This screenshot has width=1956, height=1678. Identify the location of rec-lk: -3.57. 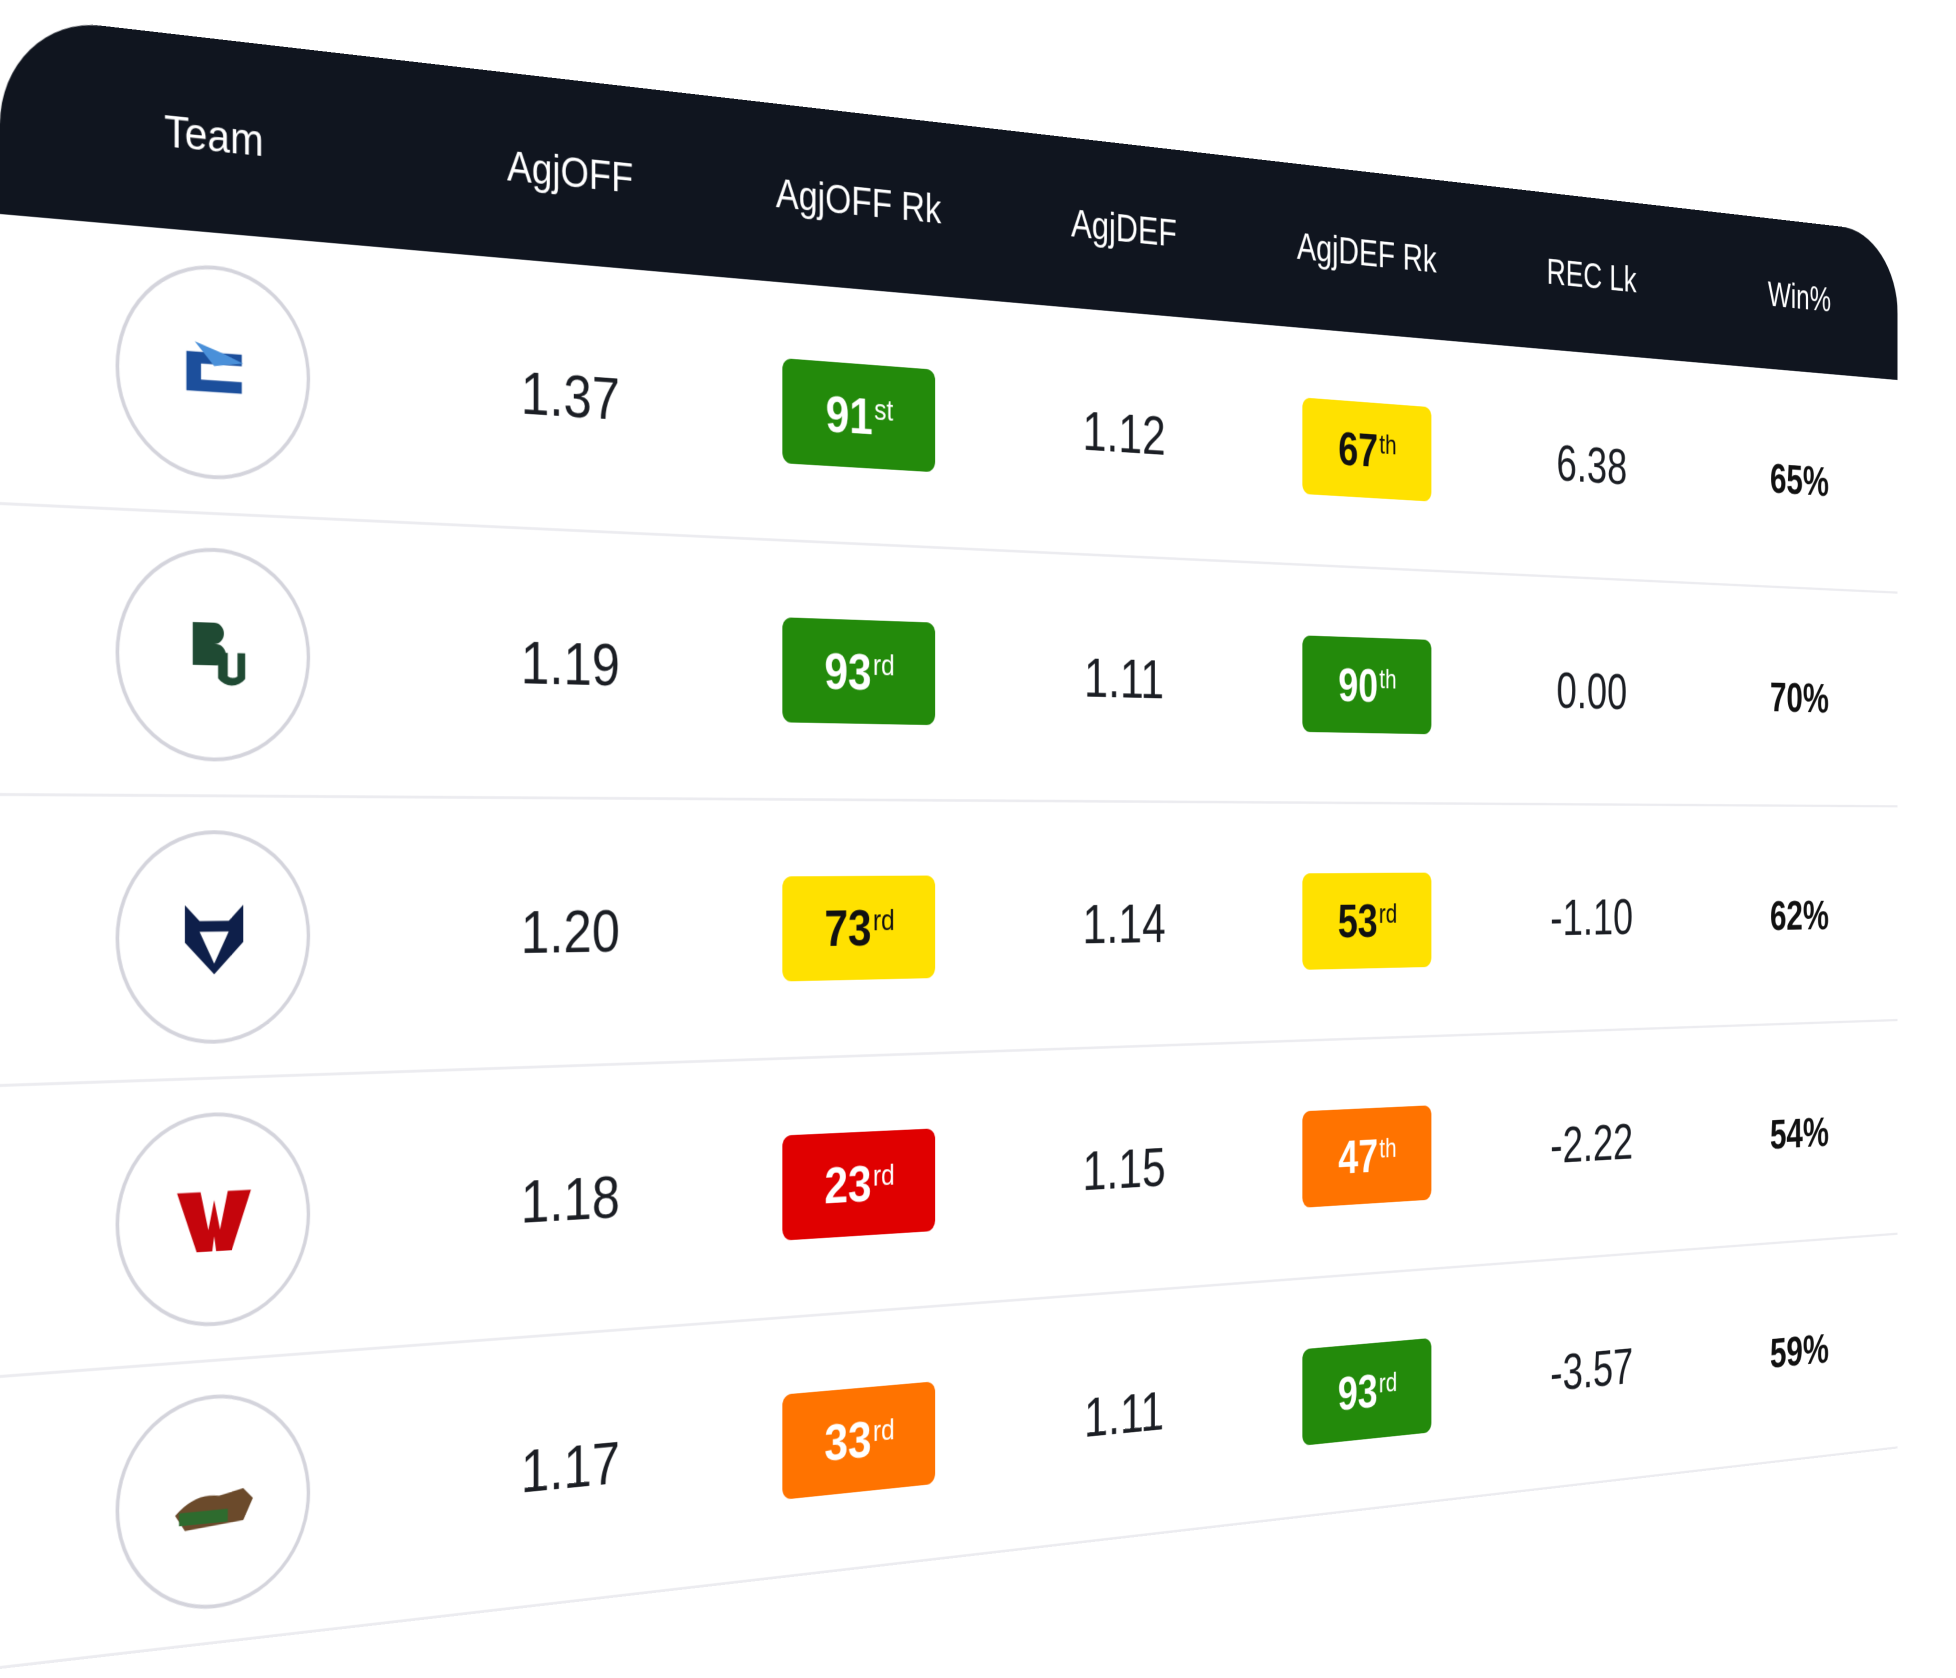
(1592, 1370).